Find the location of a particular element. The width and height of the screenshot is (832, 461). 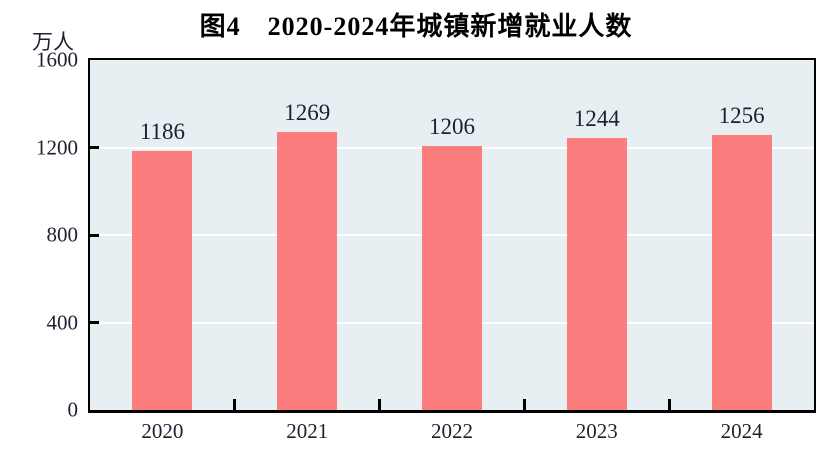

bar-cell-2024: 1256 is located at coordinates (741, 235).